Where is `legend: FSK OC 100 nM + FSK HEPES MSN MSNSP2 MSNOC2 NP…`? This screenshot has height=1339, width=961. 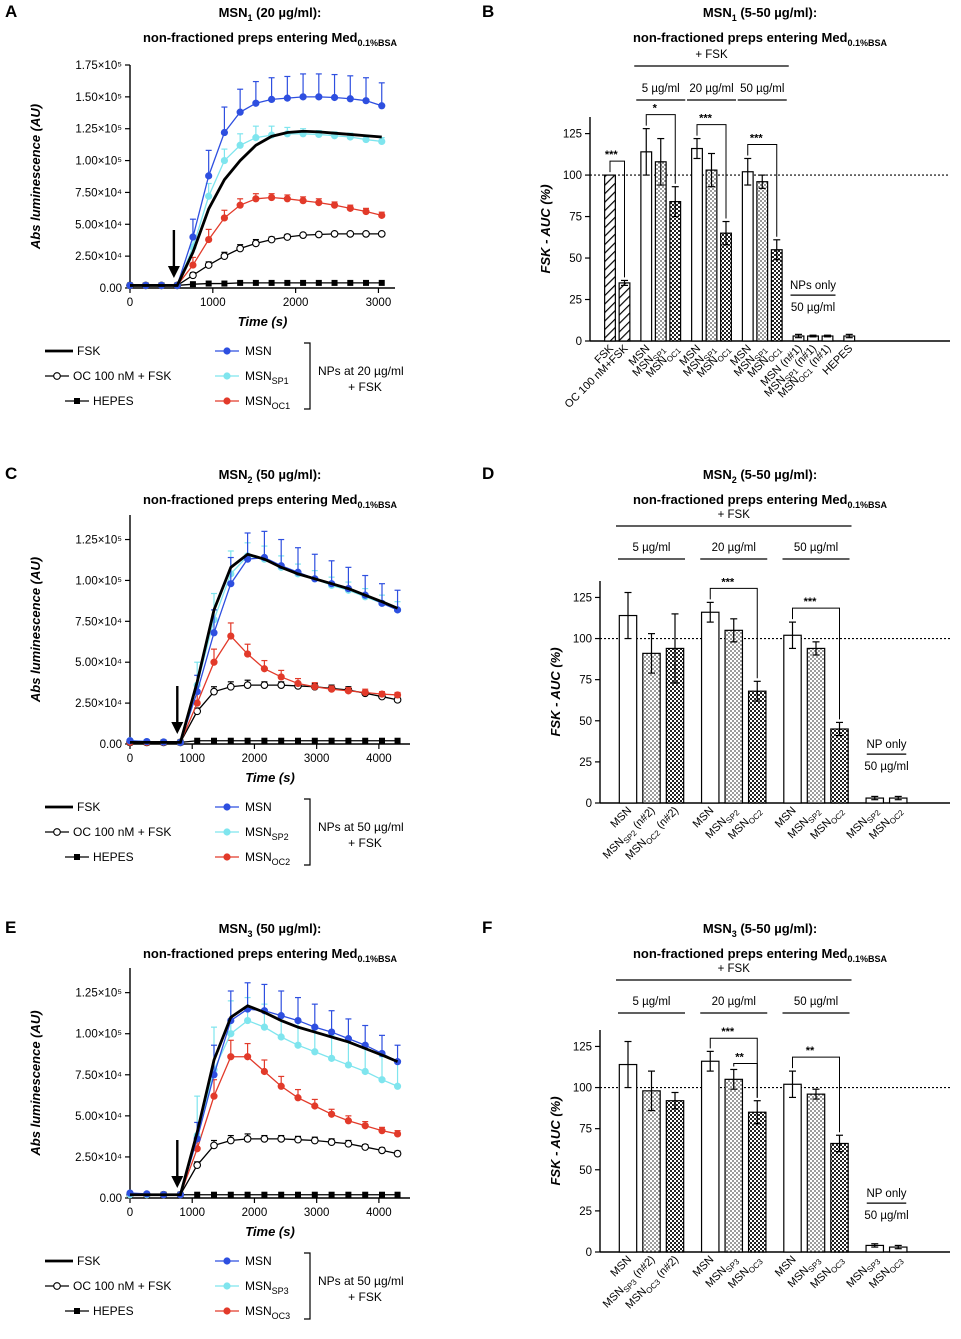 legend: FSK OC 100 nM + FSK HEPES MSN MSNSP2 MSNOC2 NP… is located at coordinates (224, 832).